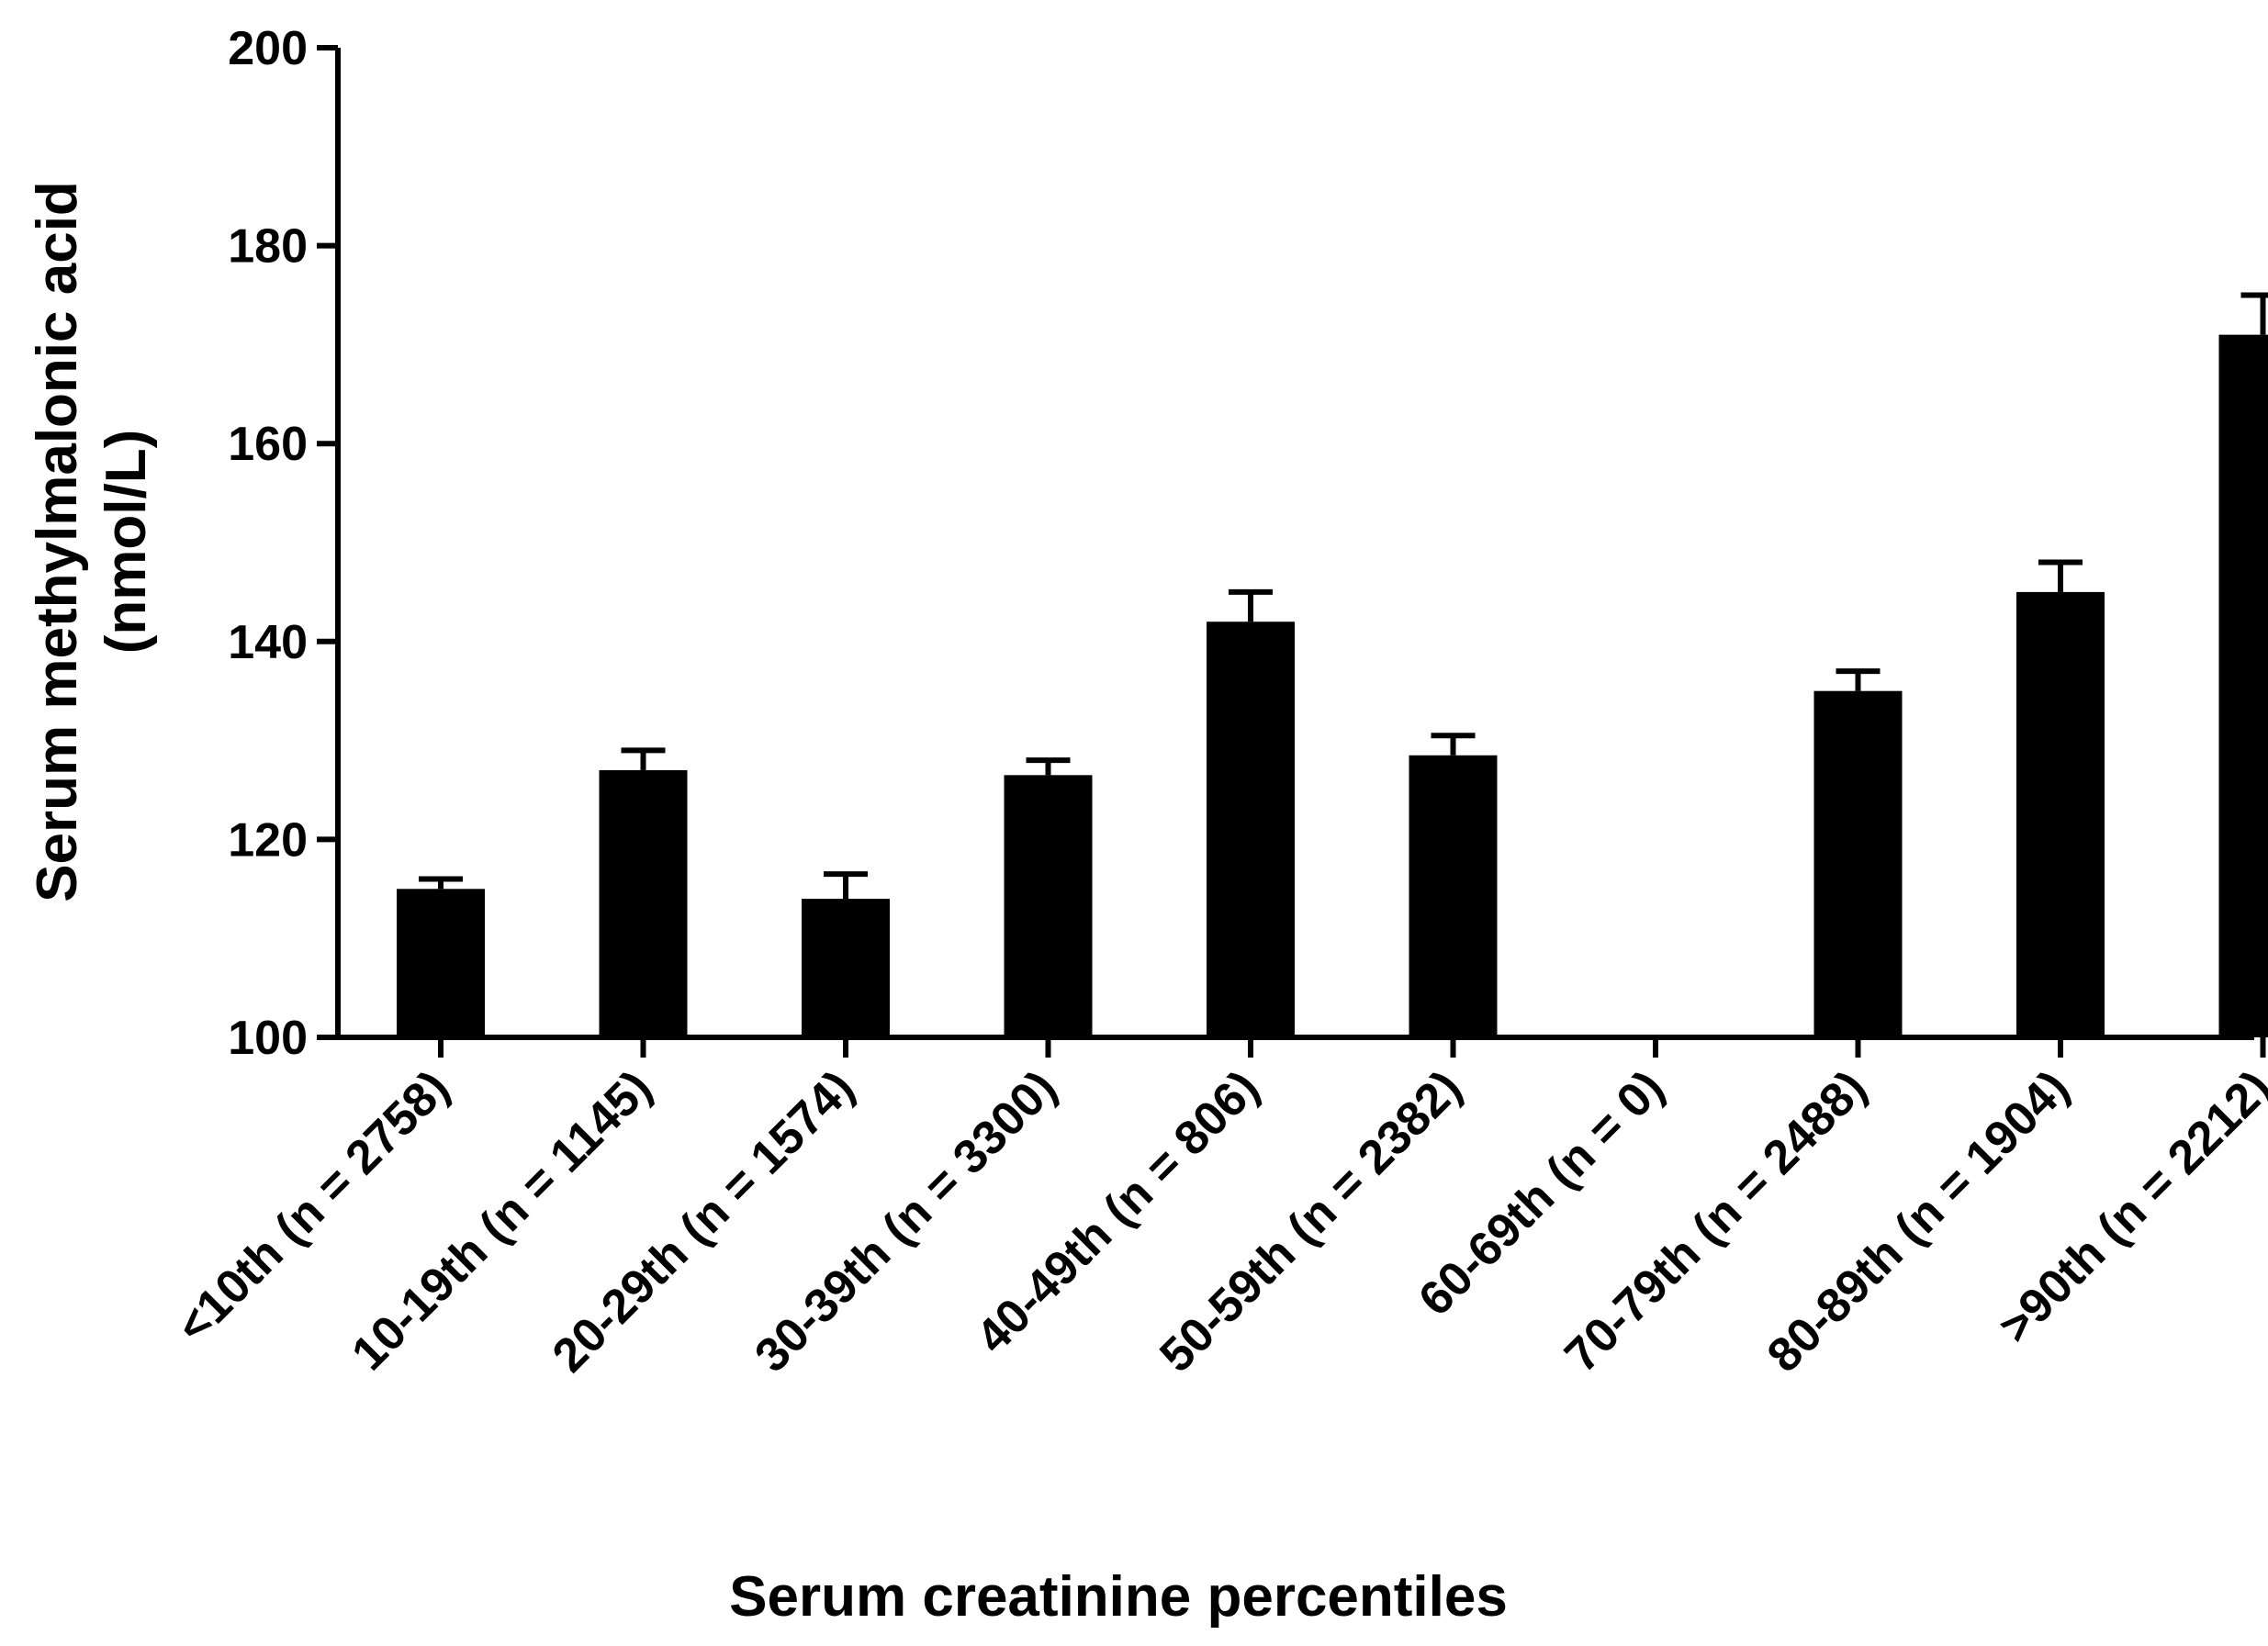 This screenshot has width=2268, height=1646. Describe the element at coordinates (127, 542) in the screenshot. I see `y-axis-title-line2: (nmol/L)` at that location.